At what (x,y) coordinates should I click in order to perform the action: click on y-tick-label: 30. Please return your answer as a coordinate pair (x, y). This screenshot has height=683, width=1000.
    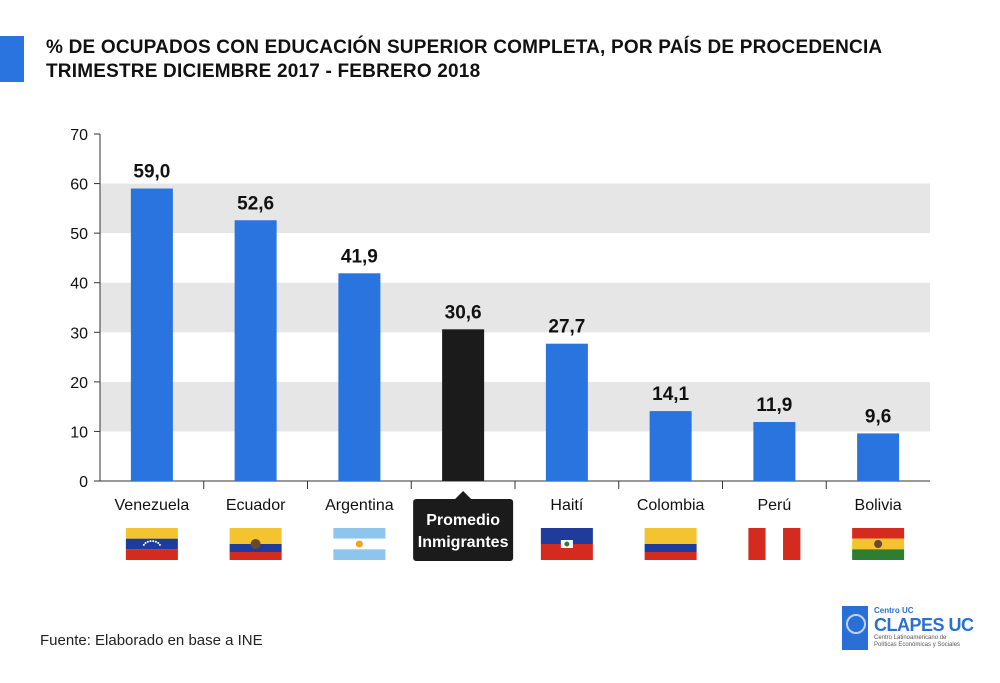
    Looking at the image, I should click on (79, 333).